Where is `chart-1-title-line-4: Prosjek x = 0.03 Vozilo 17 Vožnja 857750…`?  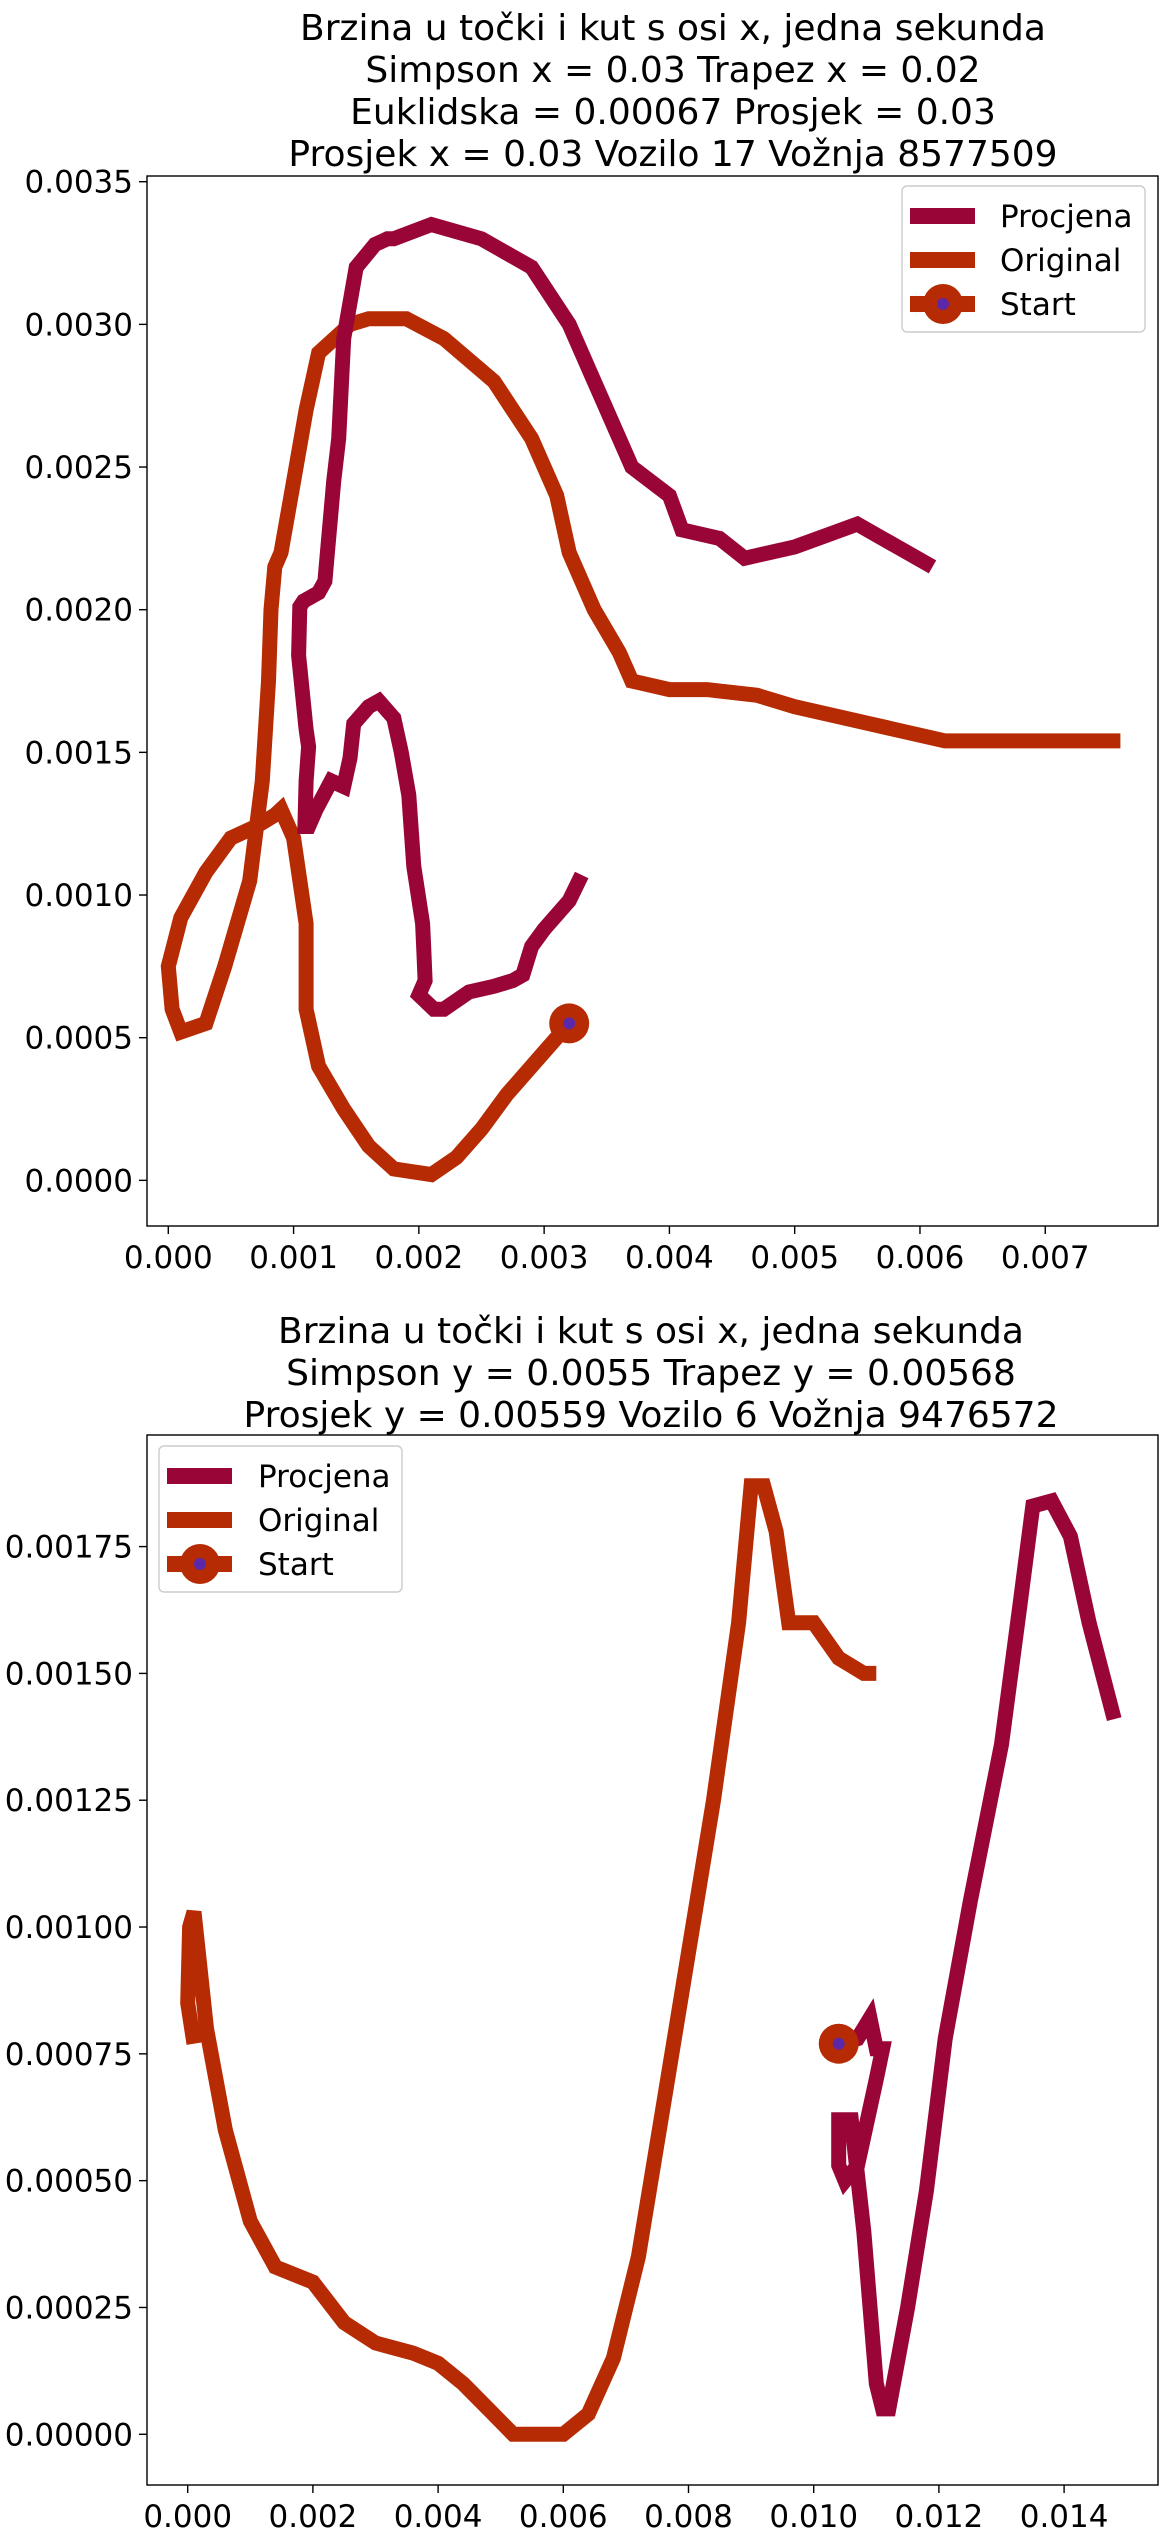
chart-1-title-line-4: Prosjek x = 0.03 Vozilo 17 Vožnja 857750… is located at coordinates (672, 154).